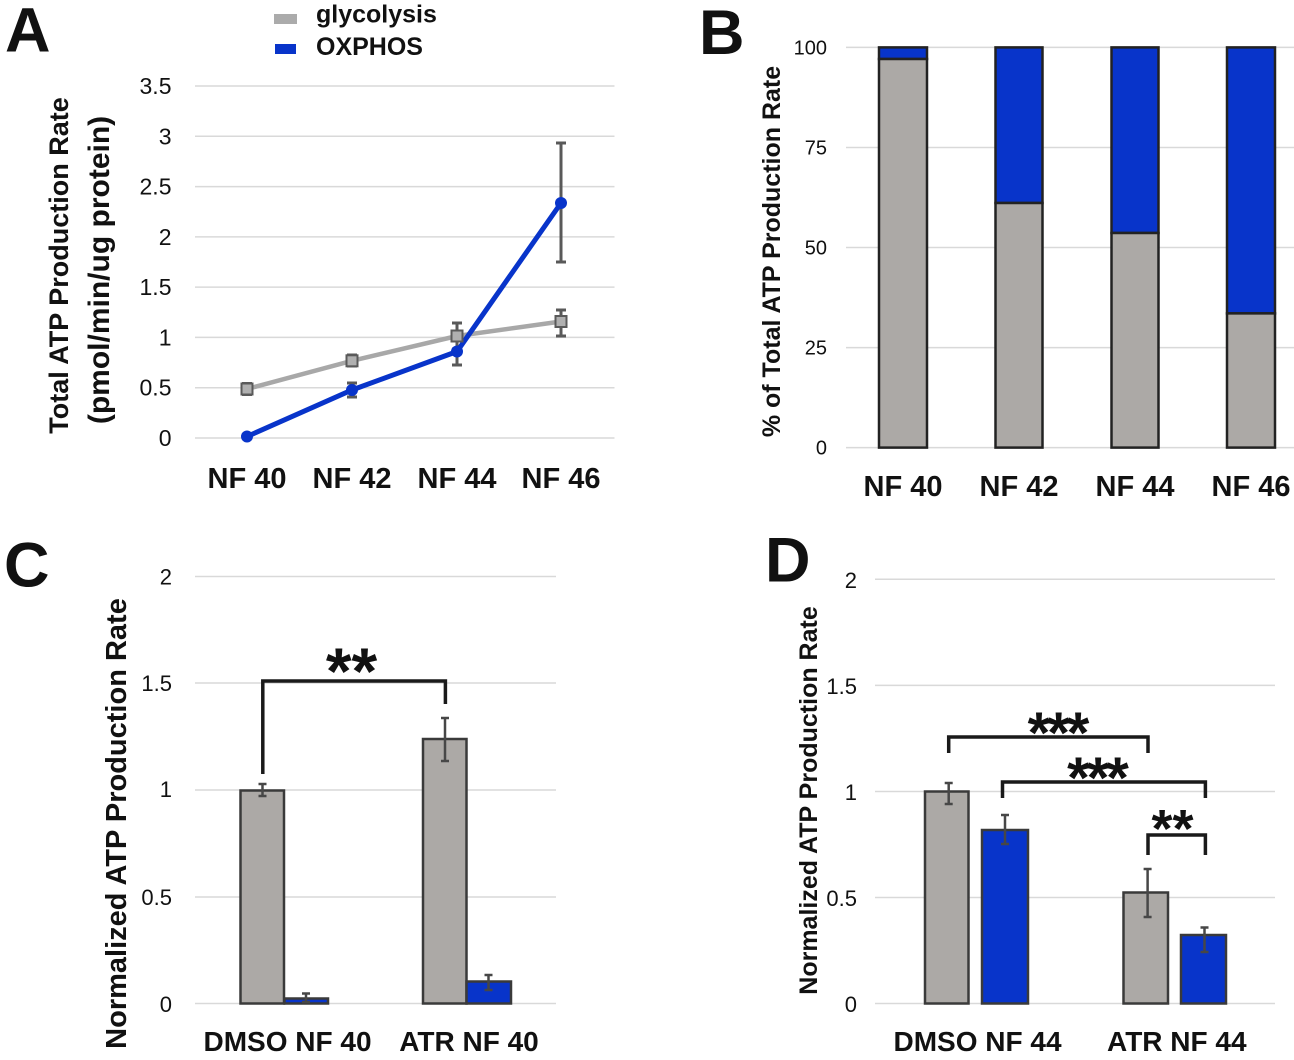 The height and width of the screenshot is (1060, 1294). I want to click on svg-text: OXPHOS, so click(369, 47).